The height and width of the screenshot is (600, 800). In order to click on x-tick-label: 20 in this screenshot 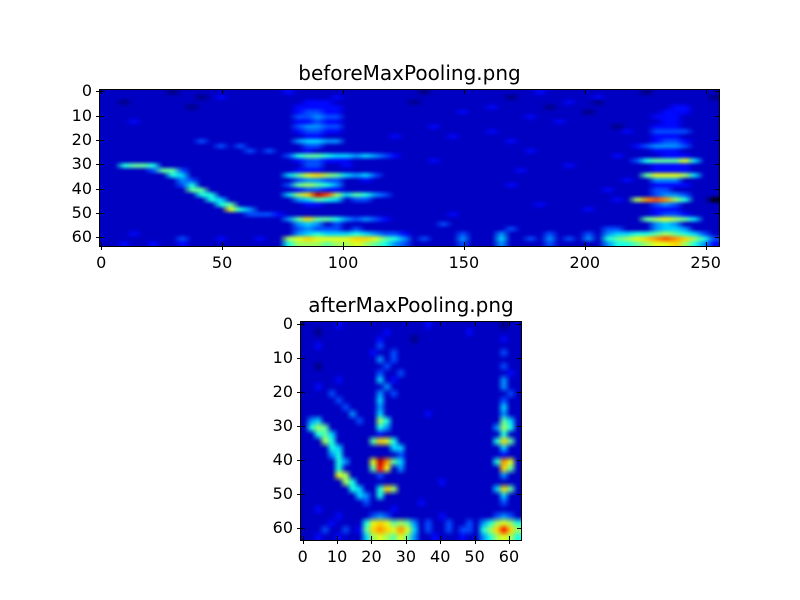, I will do `click(371, 556)`.